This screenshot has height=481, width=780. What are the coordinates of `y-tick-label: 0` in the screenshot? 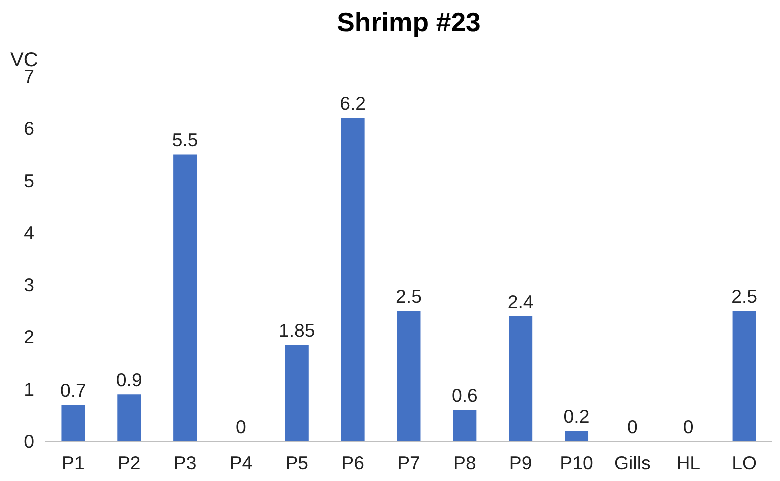 It's located at (29, 441).